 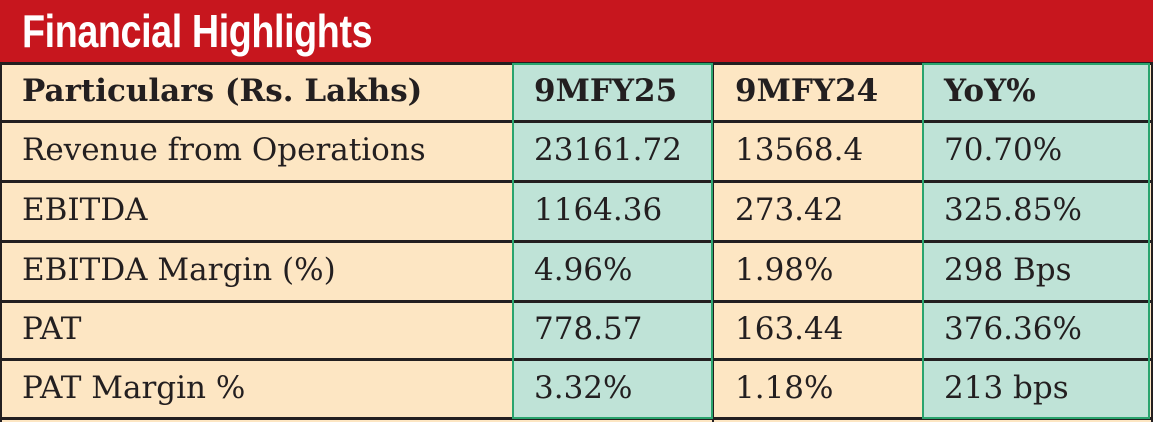 I want to click on cell: PAT, so click(x=52, y=329).